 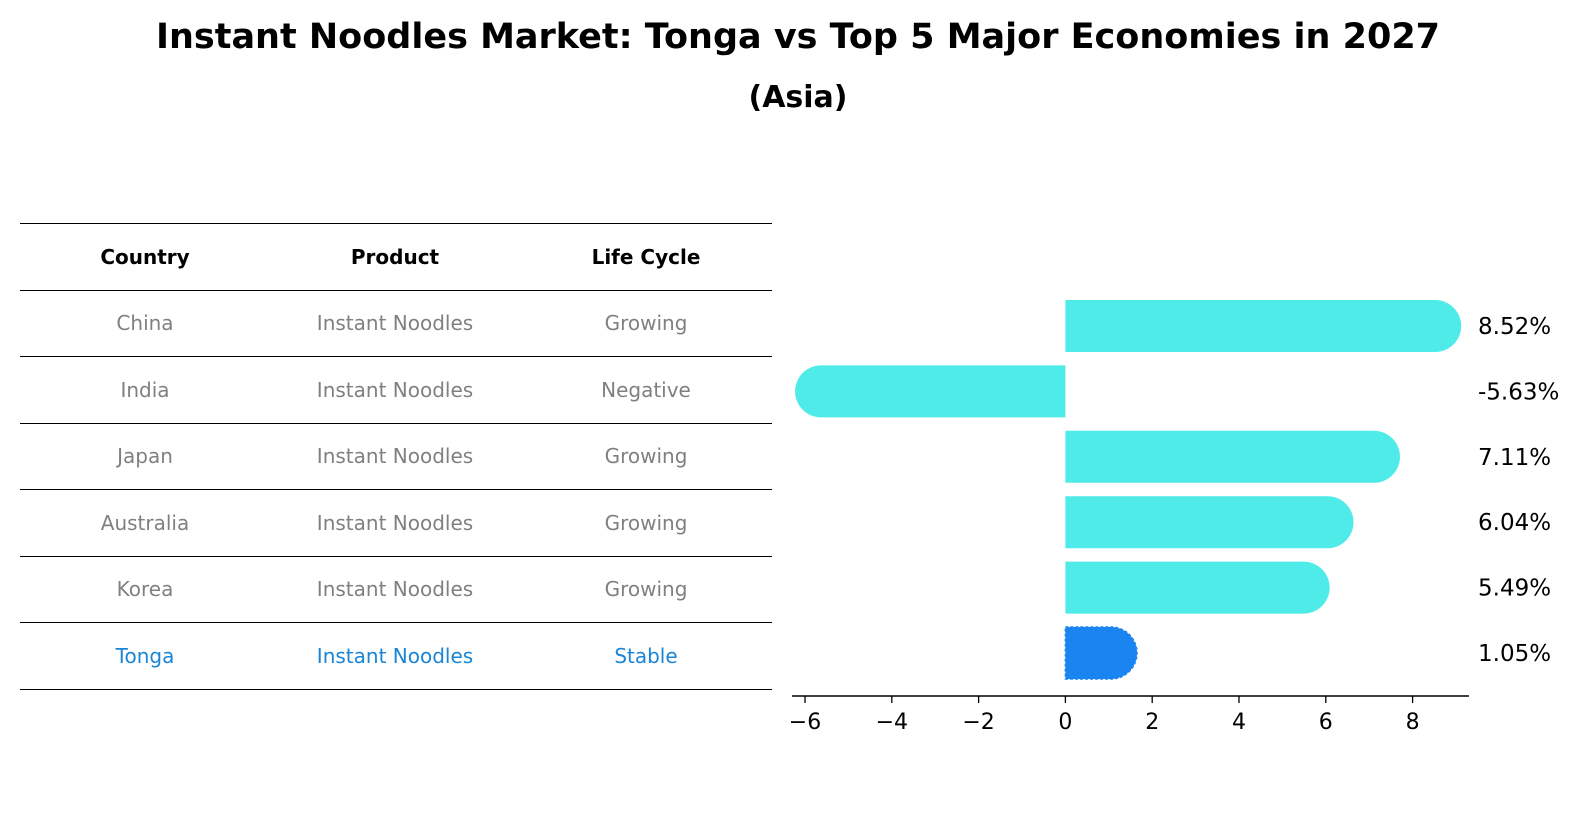 I want to click on table-bottom-rule, so click(x=396, y=689).